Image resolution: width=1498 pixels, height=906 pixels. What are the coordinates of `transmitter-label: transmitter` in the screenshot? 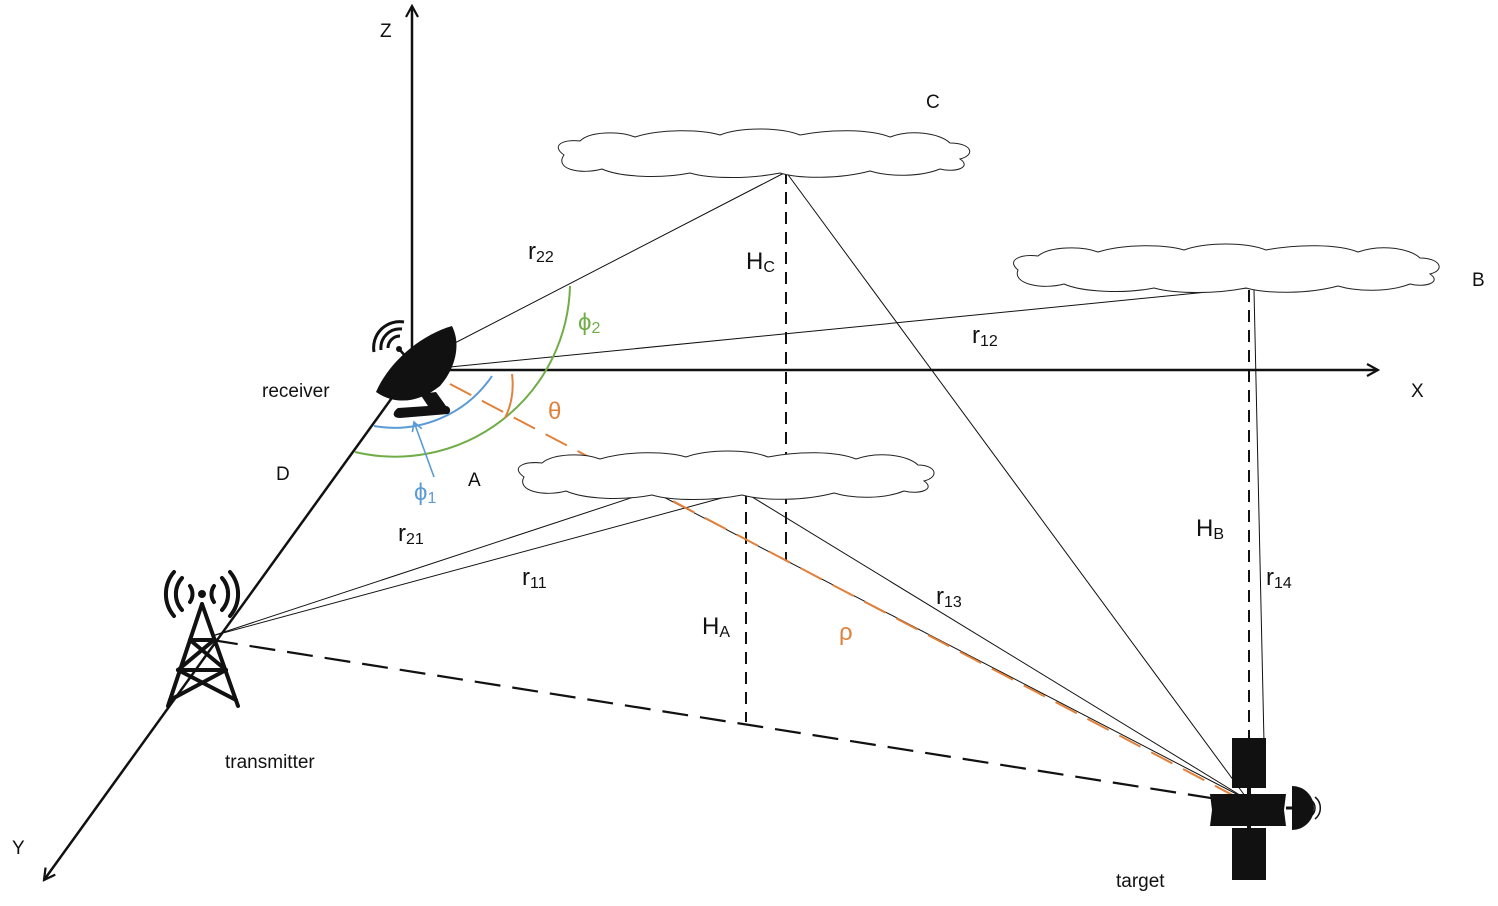 It's located at (270, 762).